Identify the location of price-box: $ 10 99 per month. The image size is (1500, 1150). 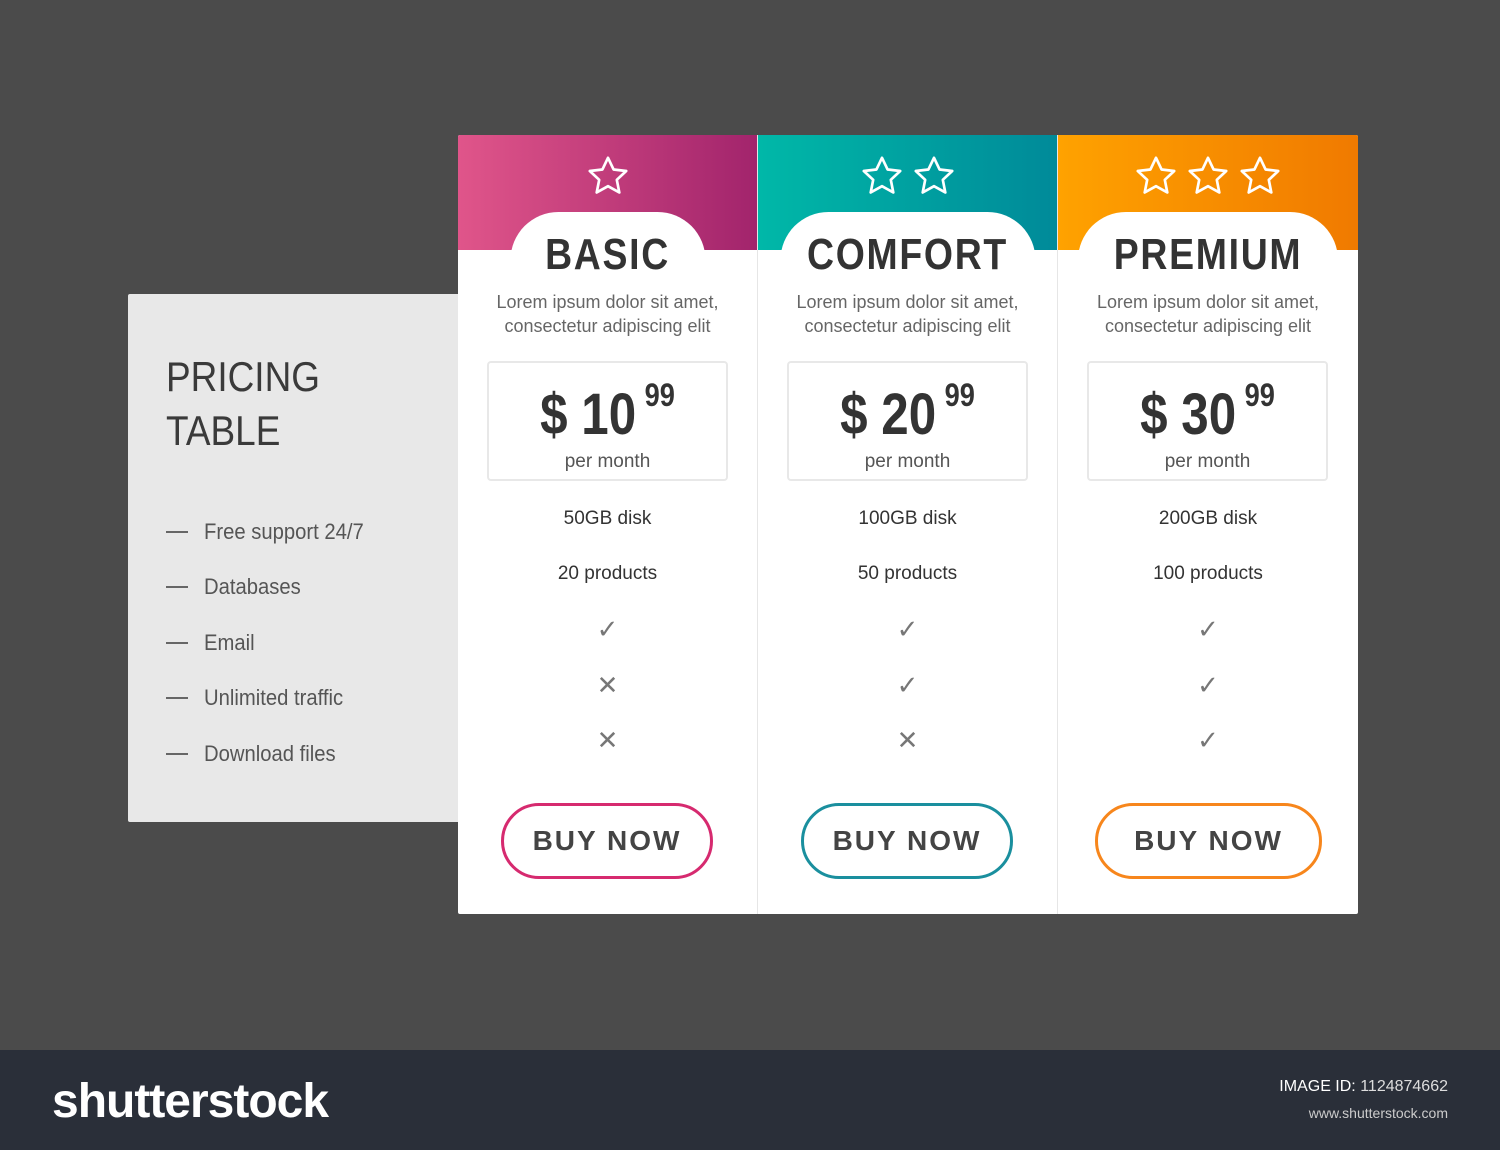
(607, 421).